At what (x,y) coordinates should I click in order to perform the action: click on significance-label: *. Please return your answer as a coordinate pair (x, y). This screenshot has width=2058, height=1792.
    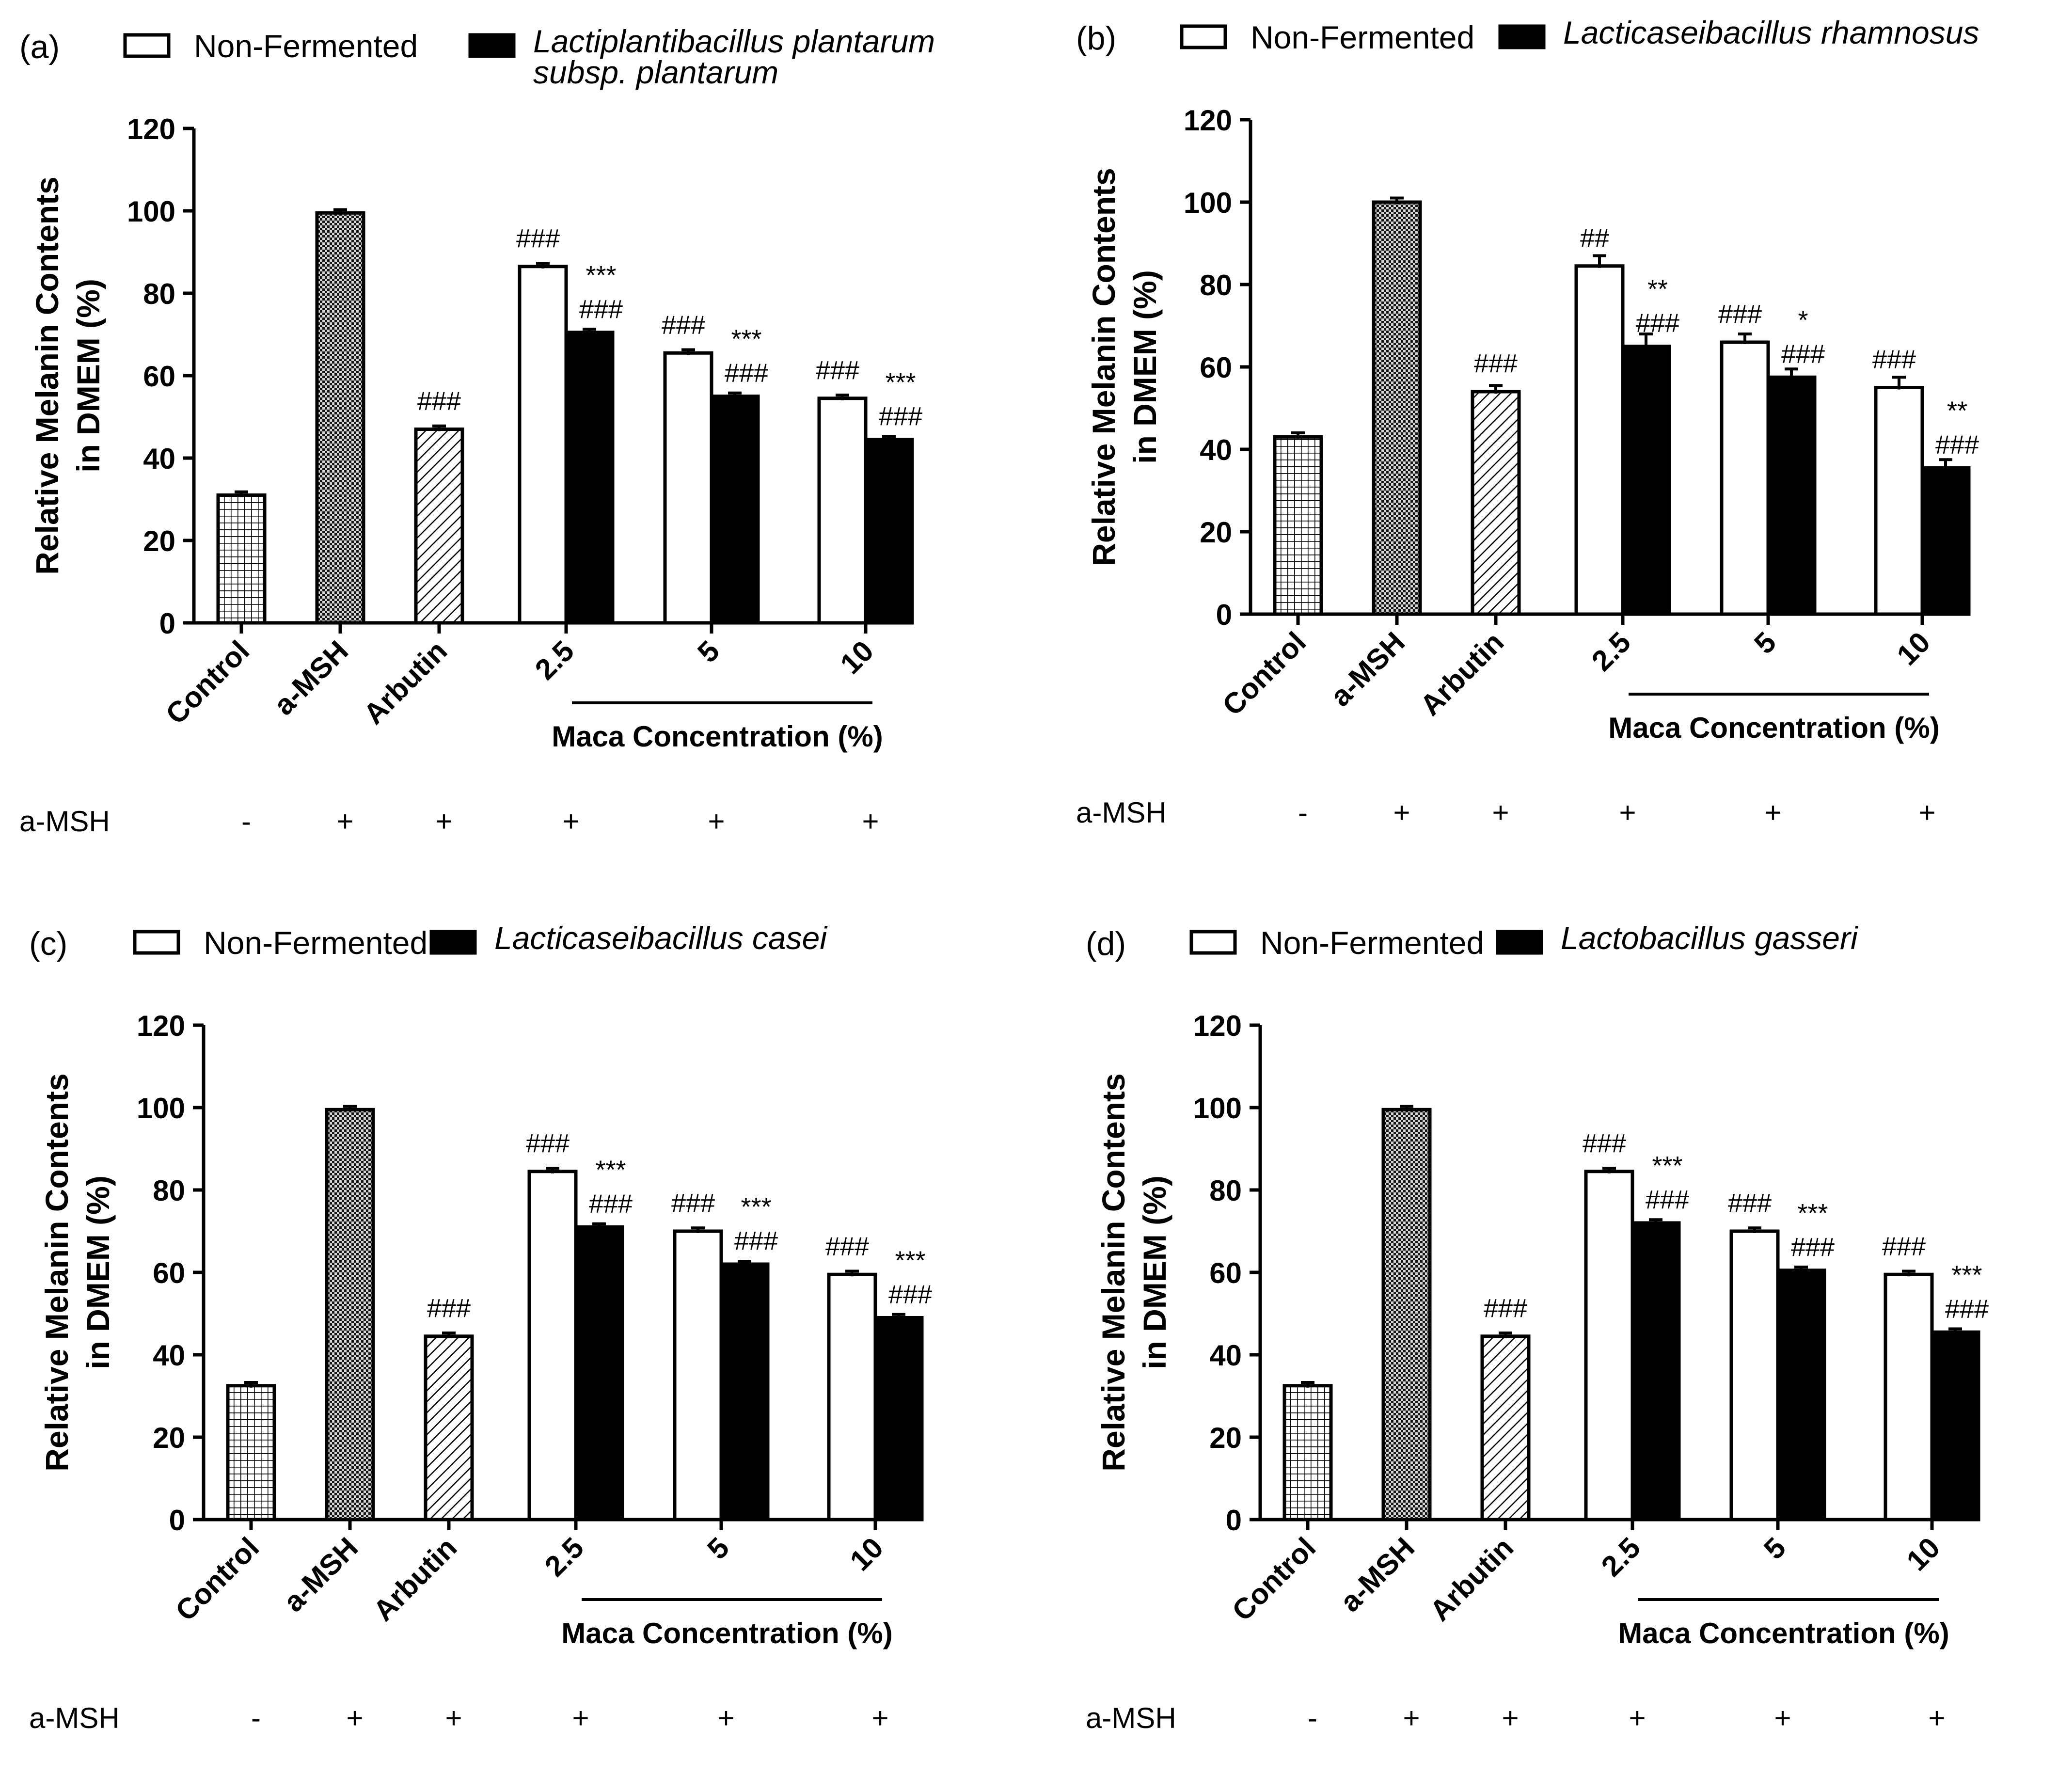
    Looking at the image, I should click on (1803, 319).